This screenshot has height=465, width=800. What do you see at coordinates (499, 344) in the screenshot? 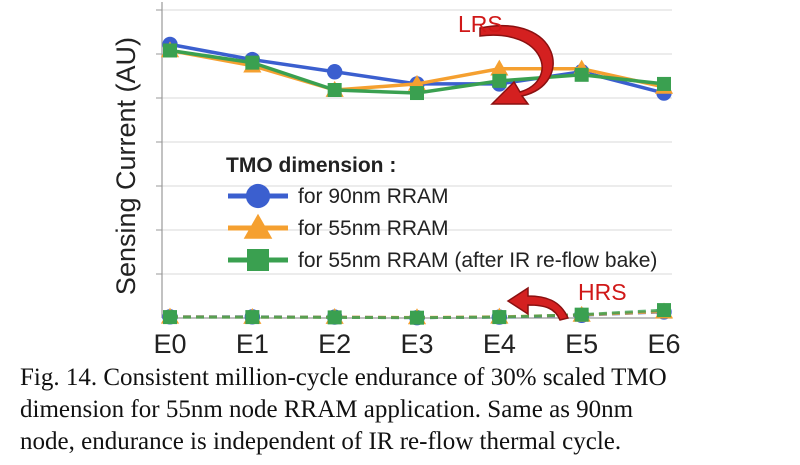
I see `x-tick-label: E4` at bounding box center [499, 344].